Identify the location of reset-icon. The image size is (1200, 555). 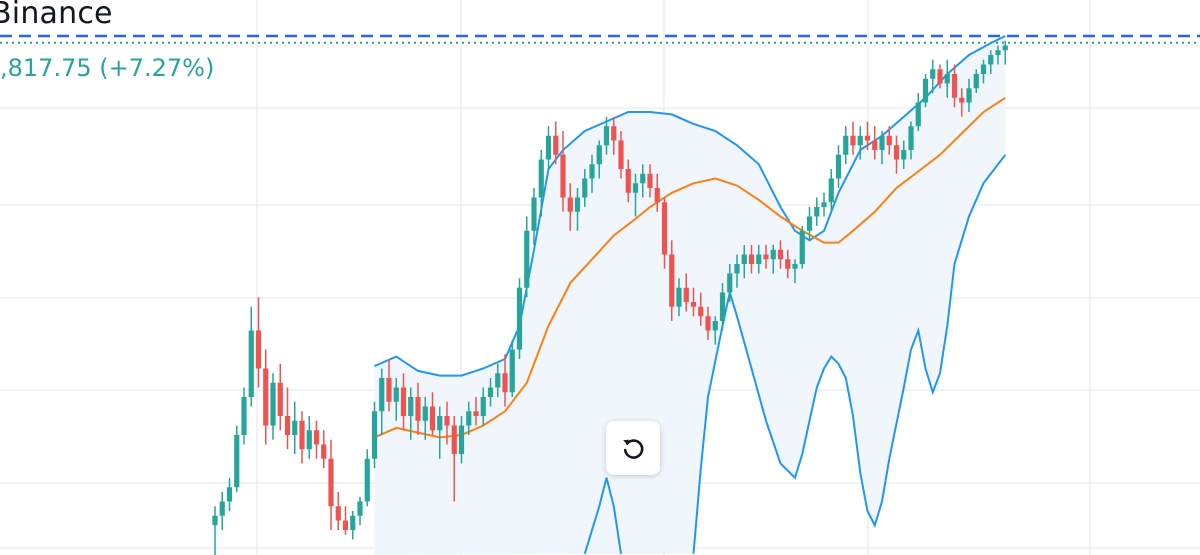
(633, 449).